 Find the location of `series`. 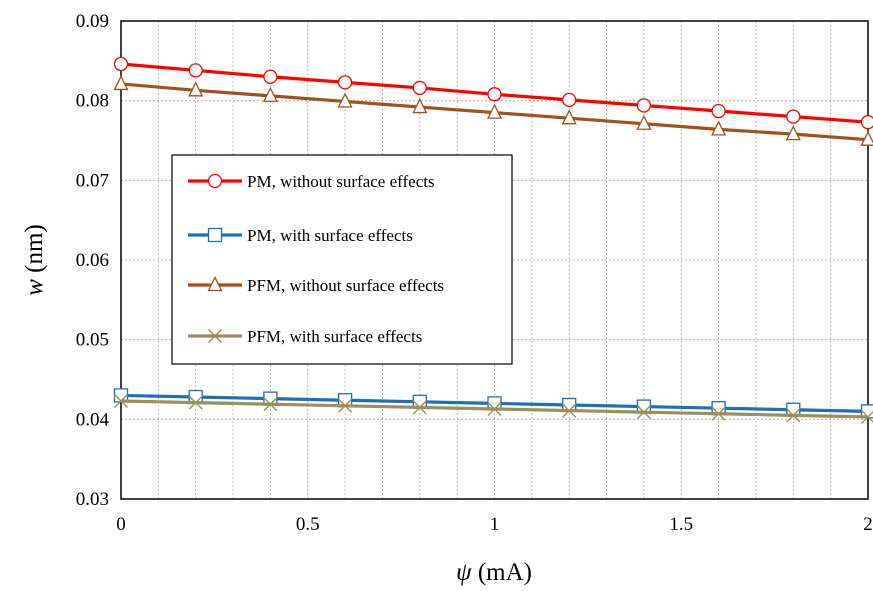

series is located at coordinates (494, 110).